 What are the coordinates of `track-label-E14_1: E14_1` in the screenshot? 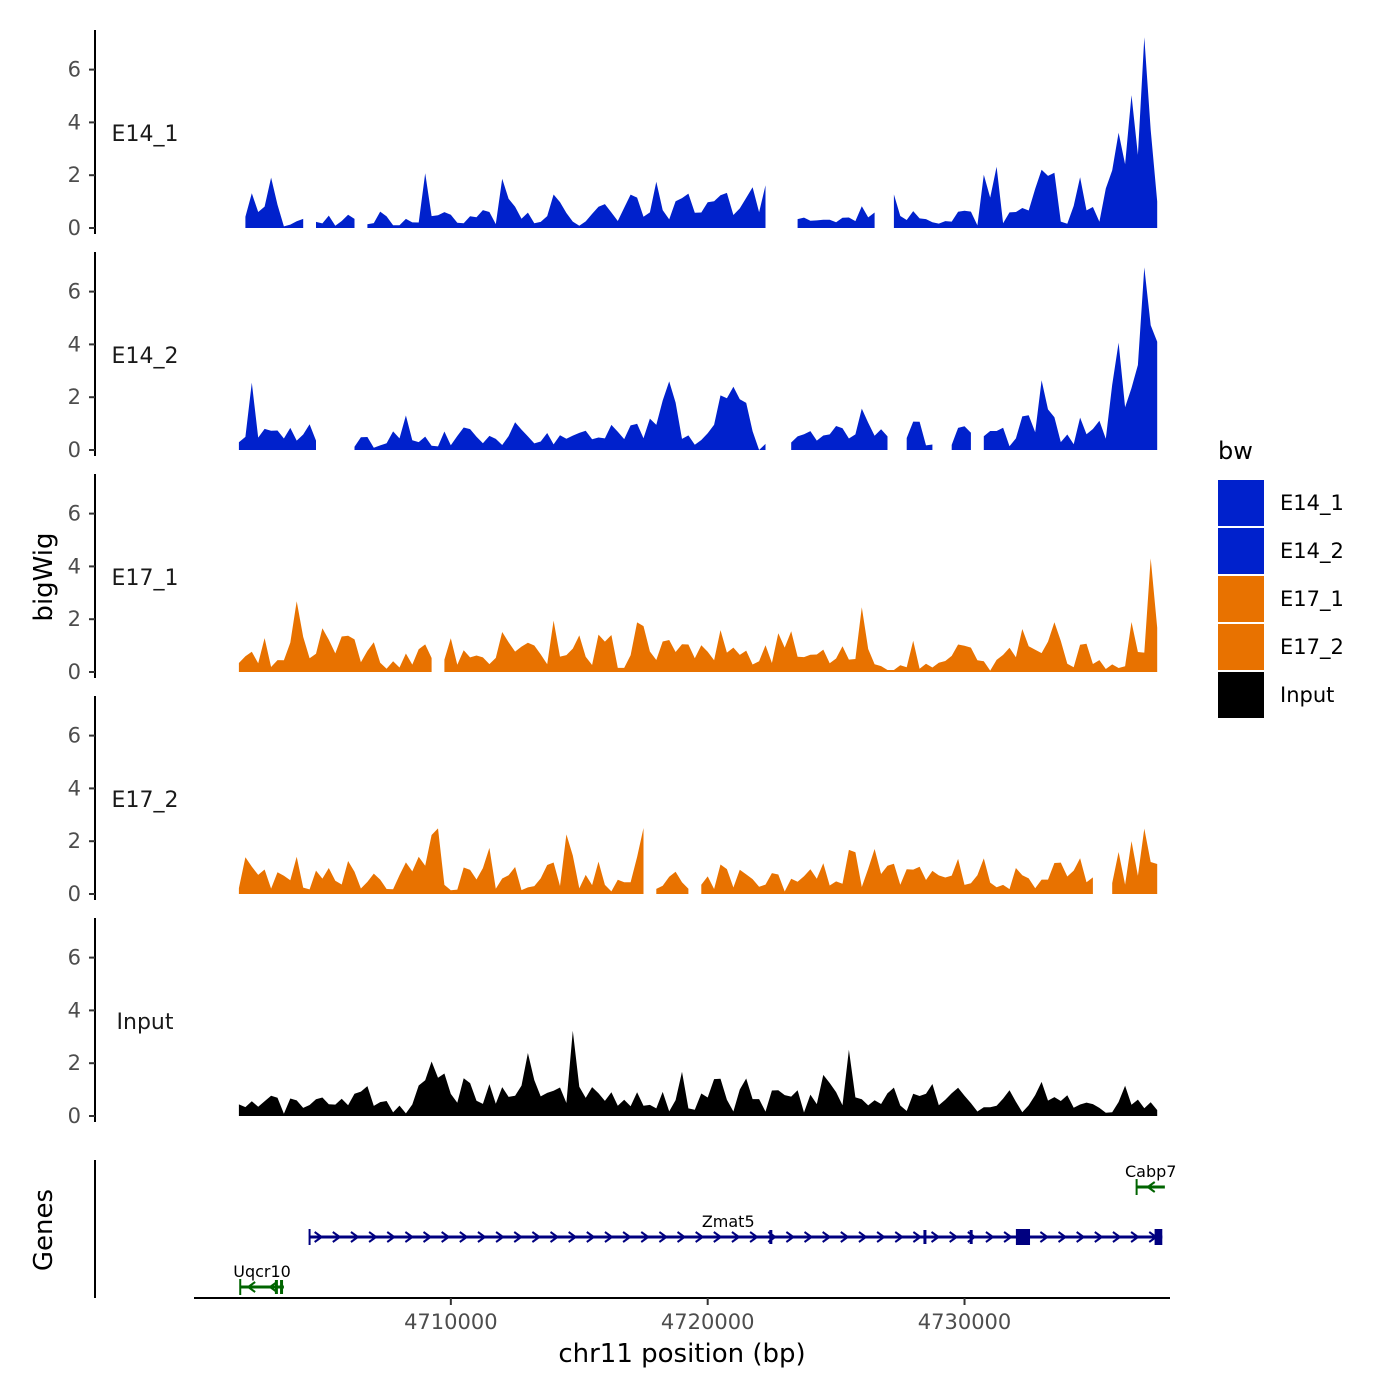 It's located at (145, 134).